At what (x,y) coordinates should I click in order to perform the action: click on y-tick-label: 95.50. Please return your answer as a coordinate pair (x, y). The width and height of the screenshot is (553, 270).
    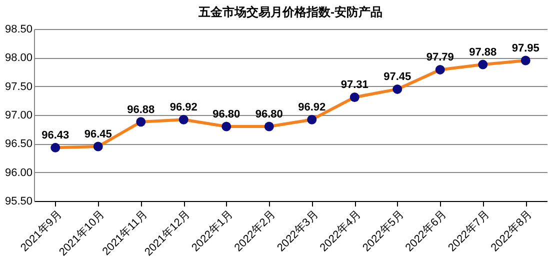
    Looking at the image, I should click on (18, 202).